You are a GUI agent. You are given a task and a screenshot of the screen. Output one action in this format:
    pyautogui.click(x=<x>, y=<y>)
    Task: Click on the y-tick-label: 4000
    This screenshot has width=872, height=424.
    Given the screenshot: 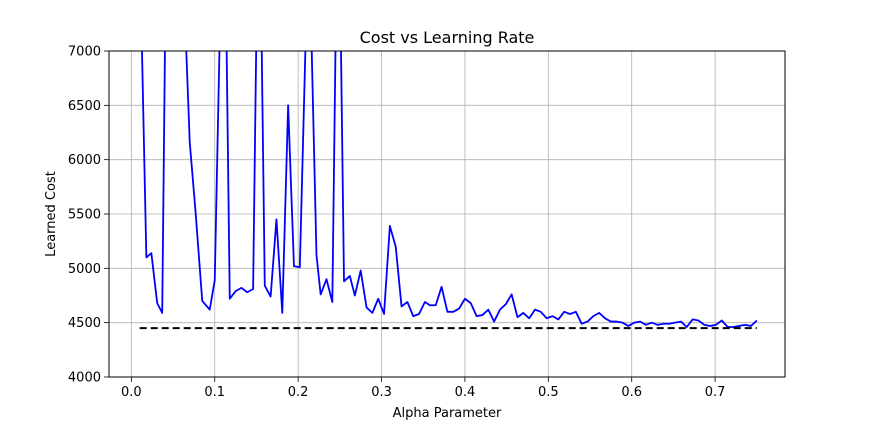 What is the action you would take?
    pyautogui.click(x=84, y=378)
    